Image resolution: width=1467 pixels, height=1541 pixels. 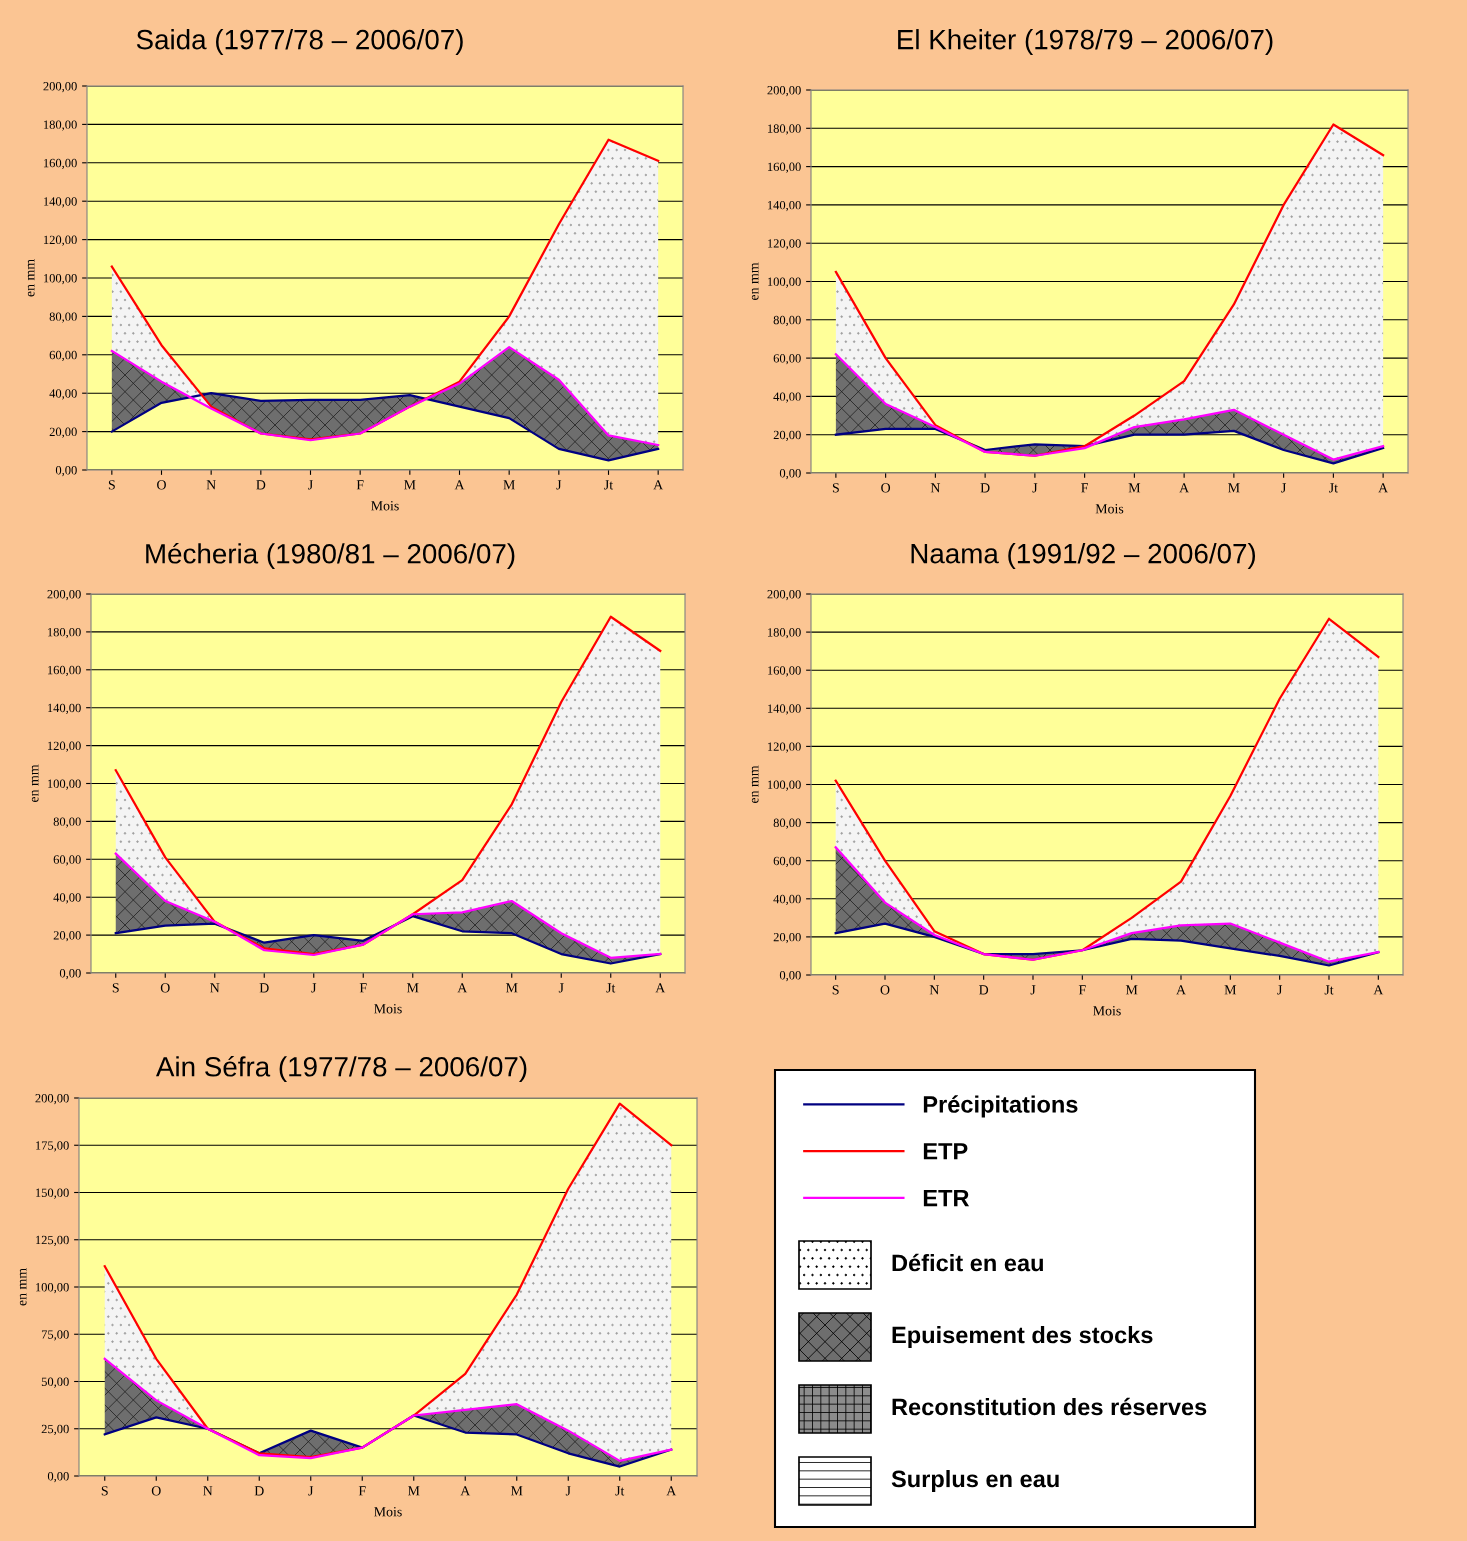 What do you see at coordinates (1000, 1106) in the screenshot?
I see `legend-label: Précipitations` at bounding box center [1000, 1106].